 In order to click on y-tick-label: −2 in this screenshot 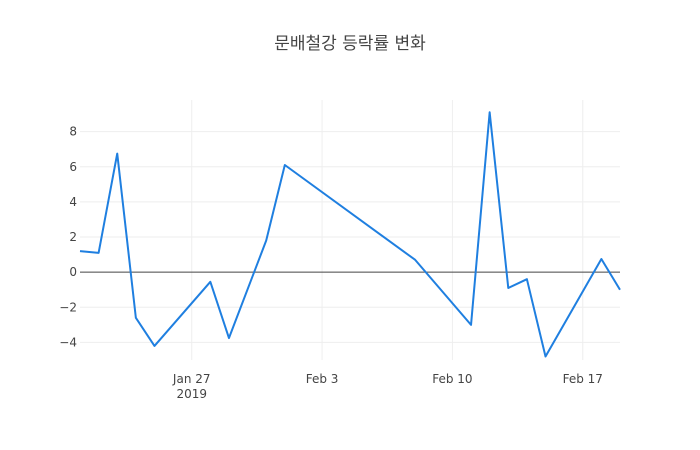, I will do `click(68, 307)`.